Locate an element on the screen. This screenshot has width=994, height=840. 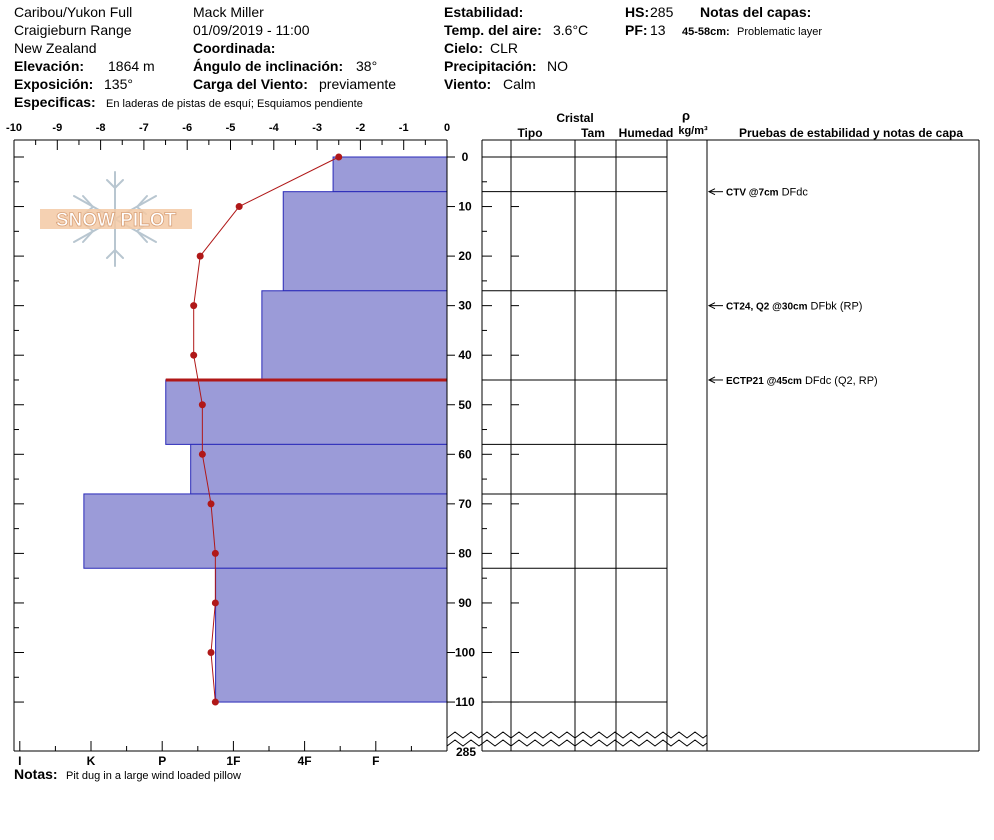
density-symbol: ρ is located at coordinates (686, 115).